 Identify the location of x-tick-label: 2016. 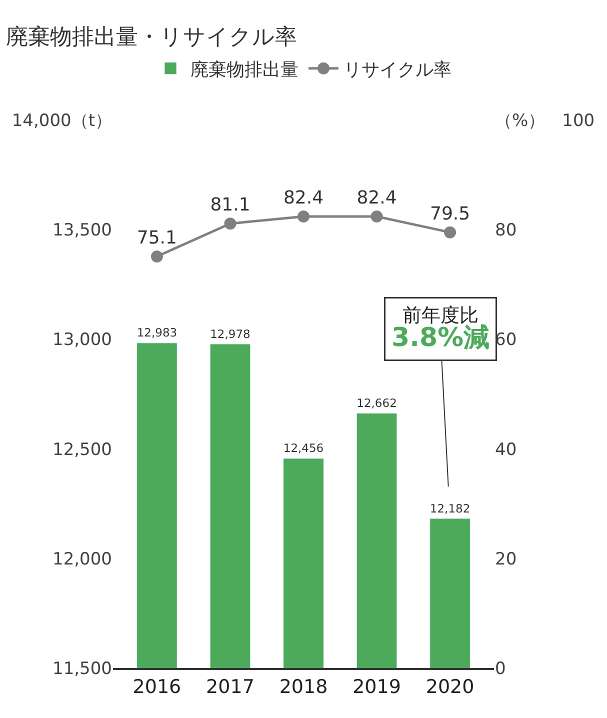
(157, 687).